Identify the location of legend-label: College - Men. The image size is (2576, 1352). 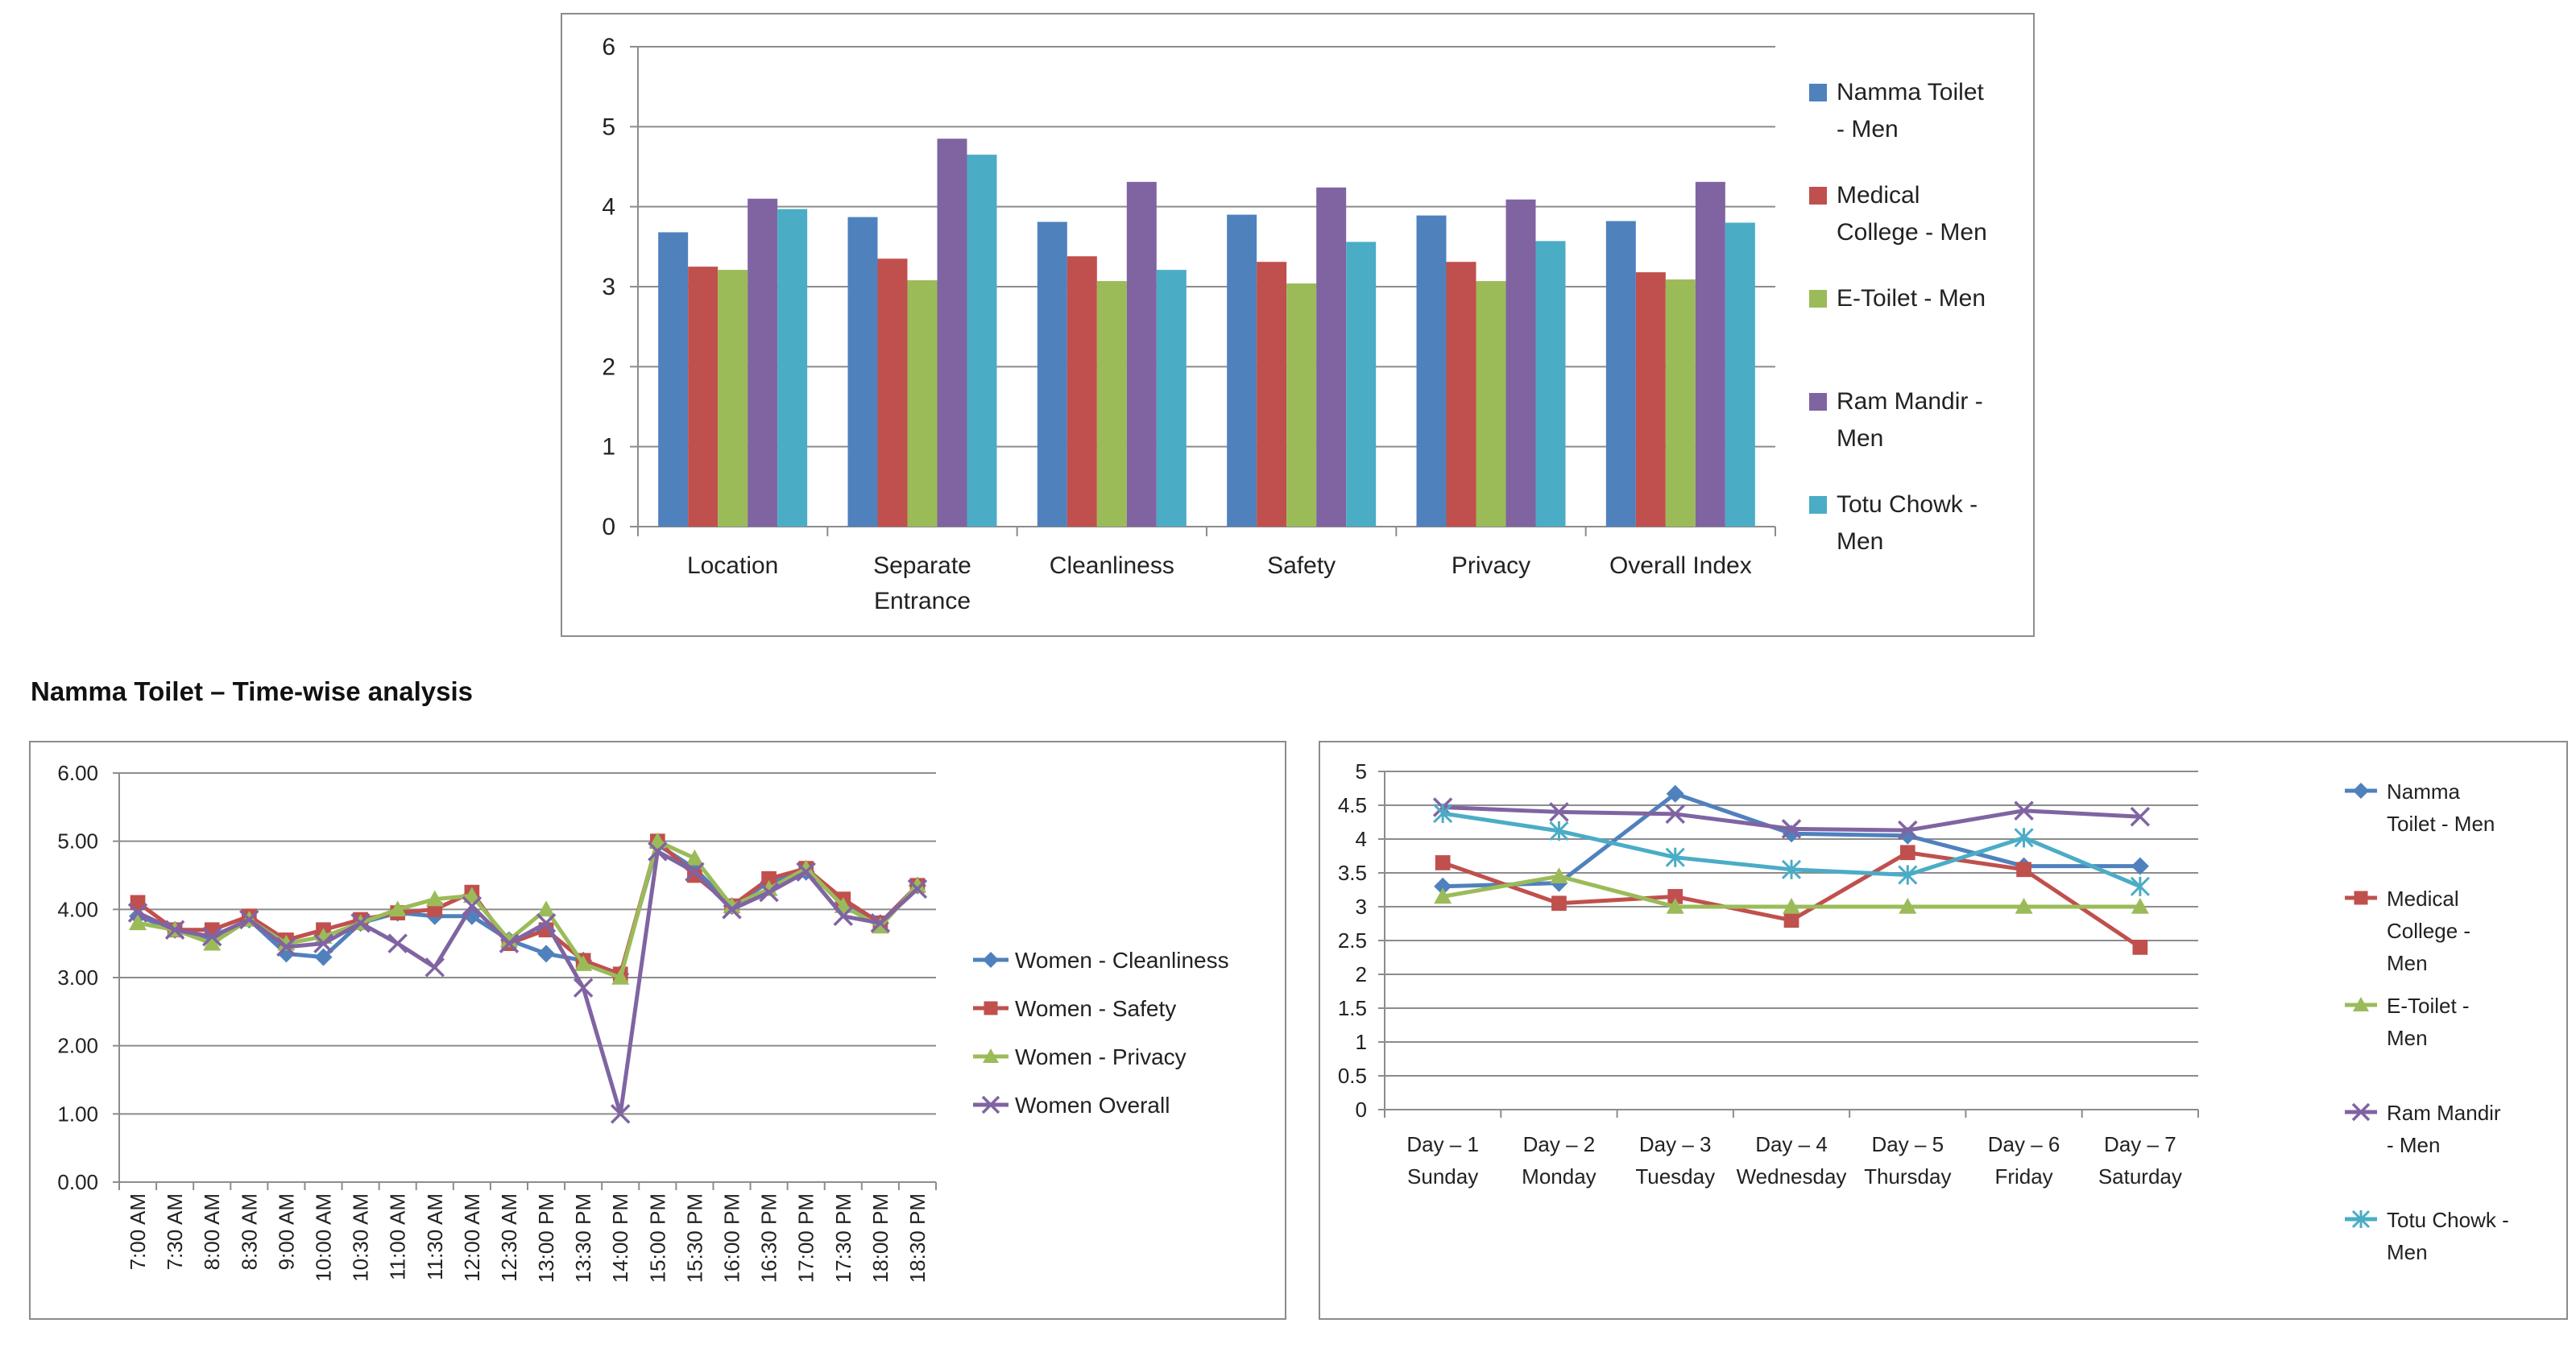
(1912, 233).